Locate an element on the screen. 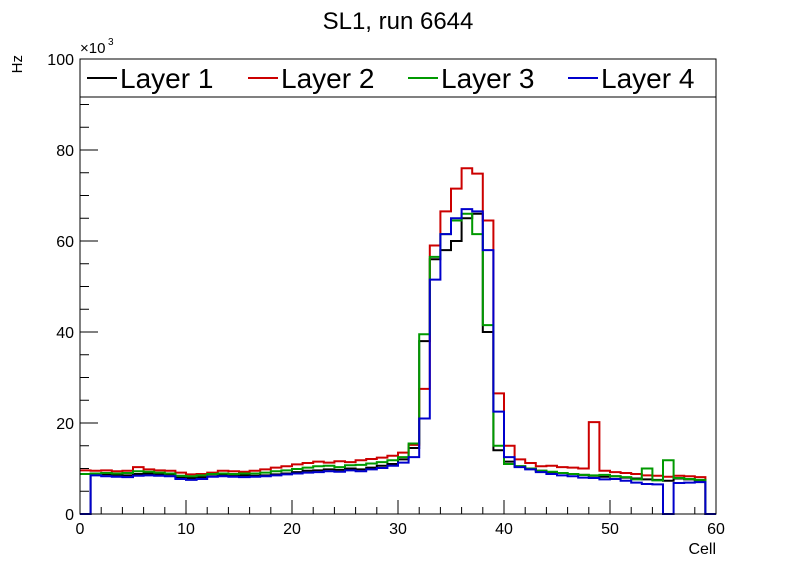 The width and height of the screenshot is (796, 577). x-tick-label: 50 is located at coordinates (610, 529).